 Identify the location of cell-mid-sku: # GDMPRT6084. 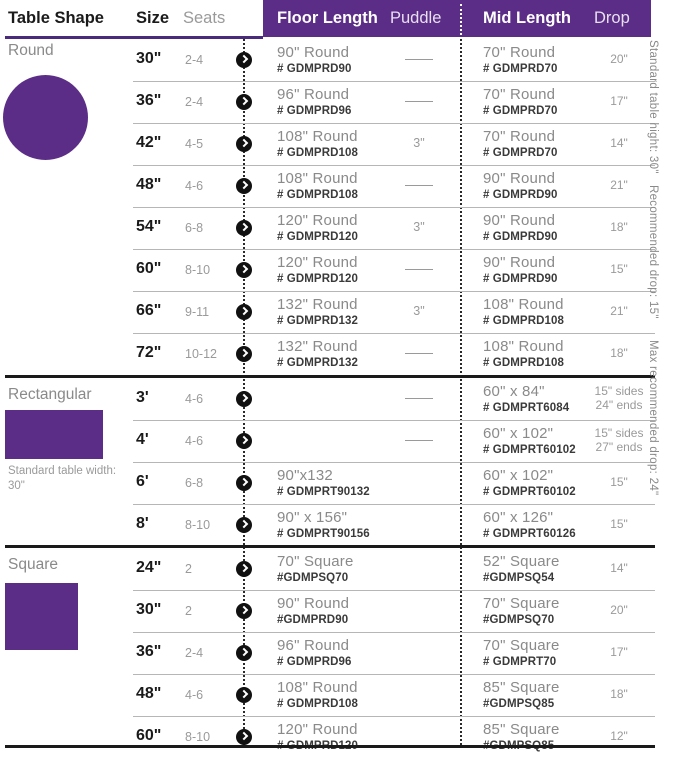
(526, 408).